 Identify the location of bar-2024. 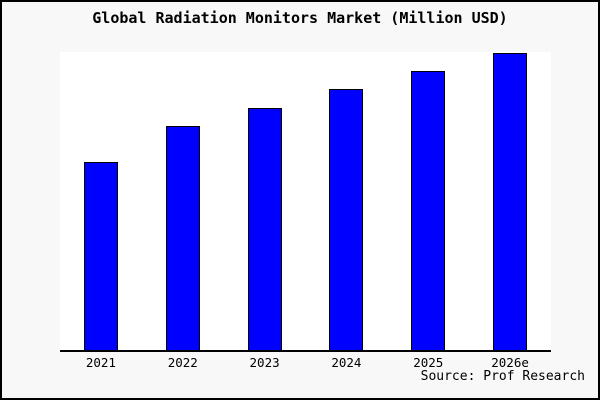
(346, 219).